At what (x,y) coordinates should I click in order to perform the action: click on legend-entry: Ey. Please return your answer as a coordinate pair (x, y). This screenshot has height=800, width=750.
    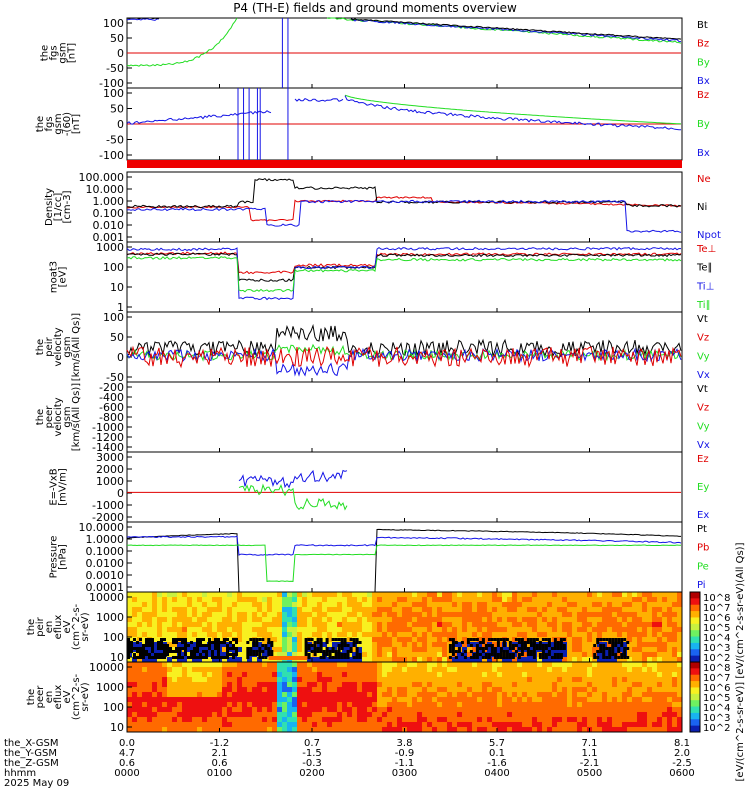
    Looking at the image, I should click on (703, 487).